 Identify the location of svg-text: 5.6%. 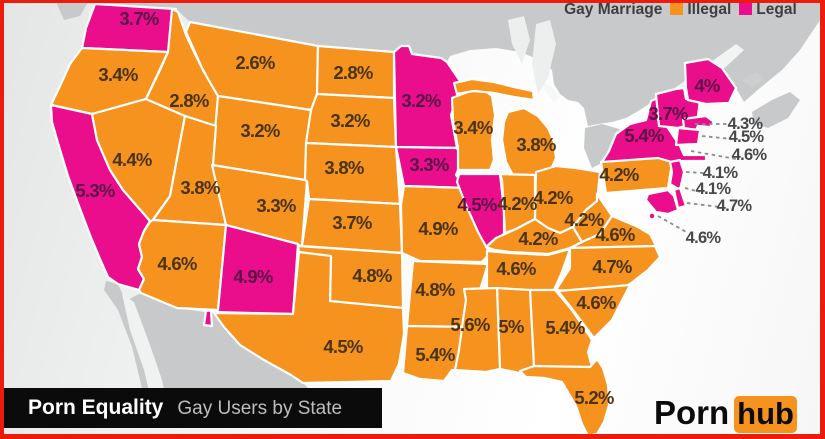
(470, 324).